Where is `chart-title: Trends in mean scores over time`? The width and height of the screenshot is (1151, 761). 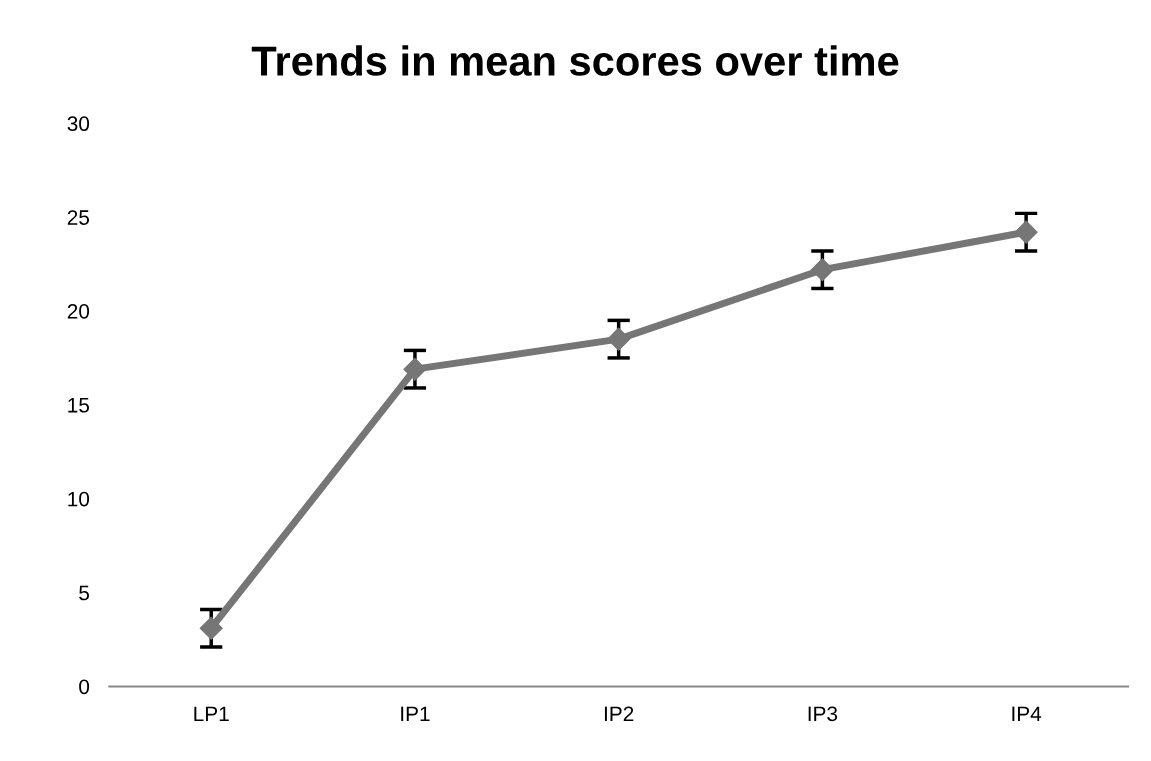
chart-title: Trends in mean scores over time is located at coordinates (575, 60).